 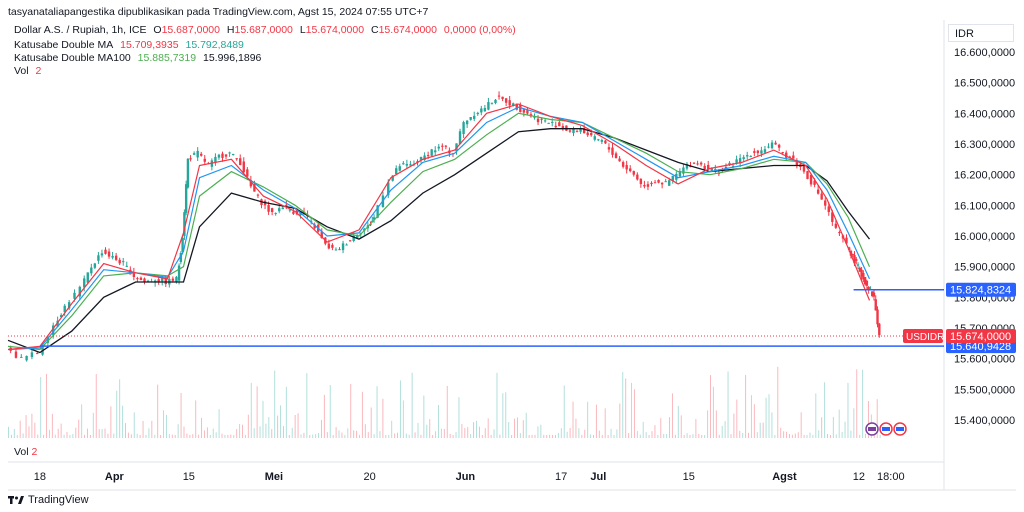 I want to click on last-price-label-bg, so click(x=981, y=335).